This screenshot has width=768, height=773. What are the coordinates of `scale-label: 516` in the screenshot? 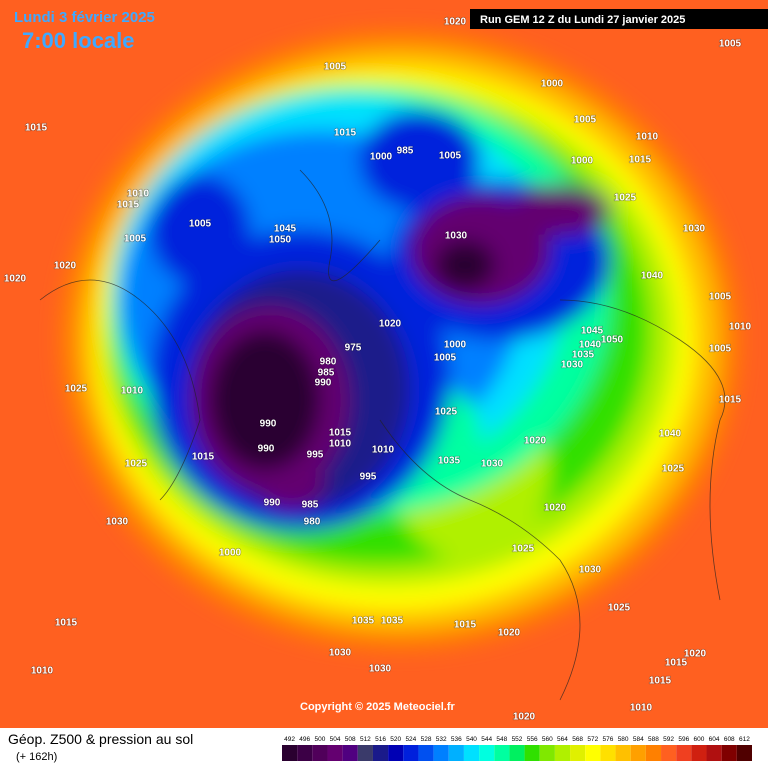 It's located at (380, 739).